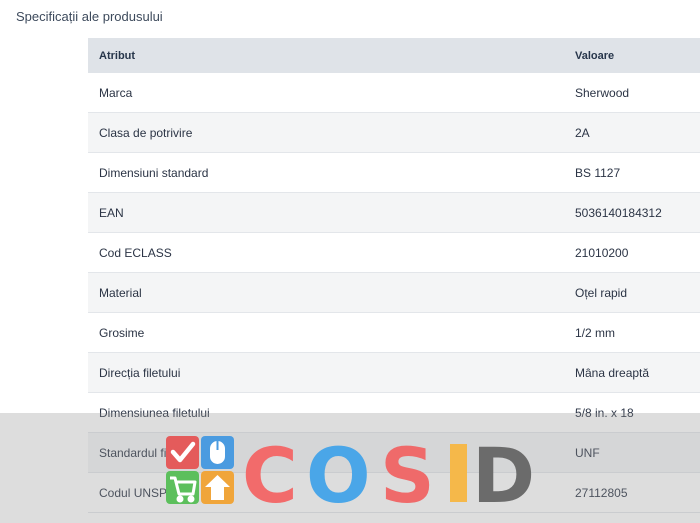 The image size is (700, 523). What do you see at coordinates (326, 93) in the screenshot?
I see `cell-attribute: Marca` at bounding box center [326, 93].